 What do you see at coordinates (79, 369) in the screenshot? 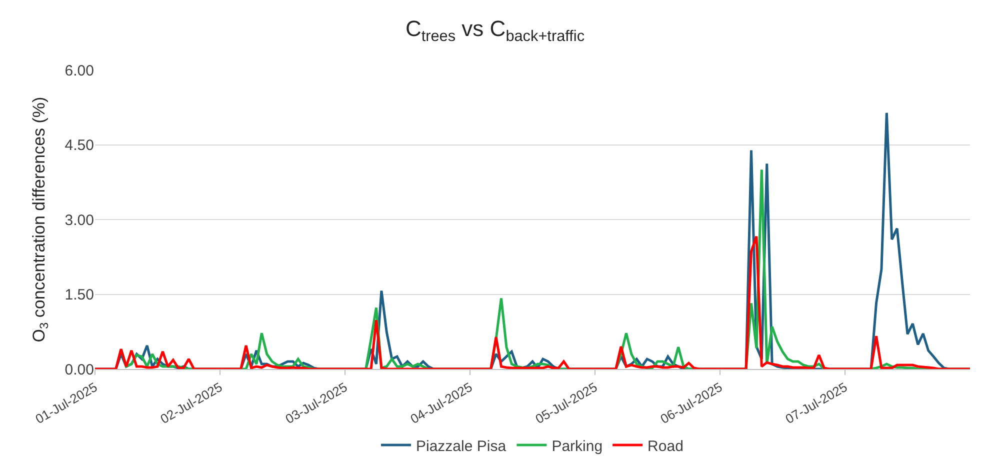
I see `y-tick-label: 0.00` at bounding box center [79, 369].